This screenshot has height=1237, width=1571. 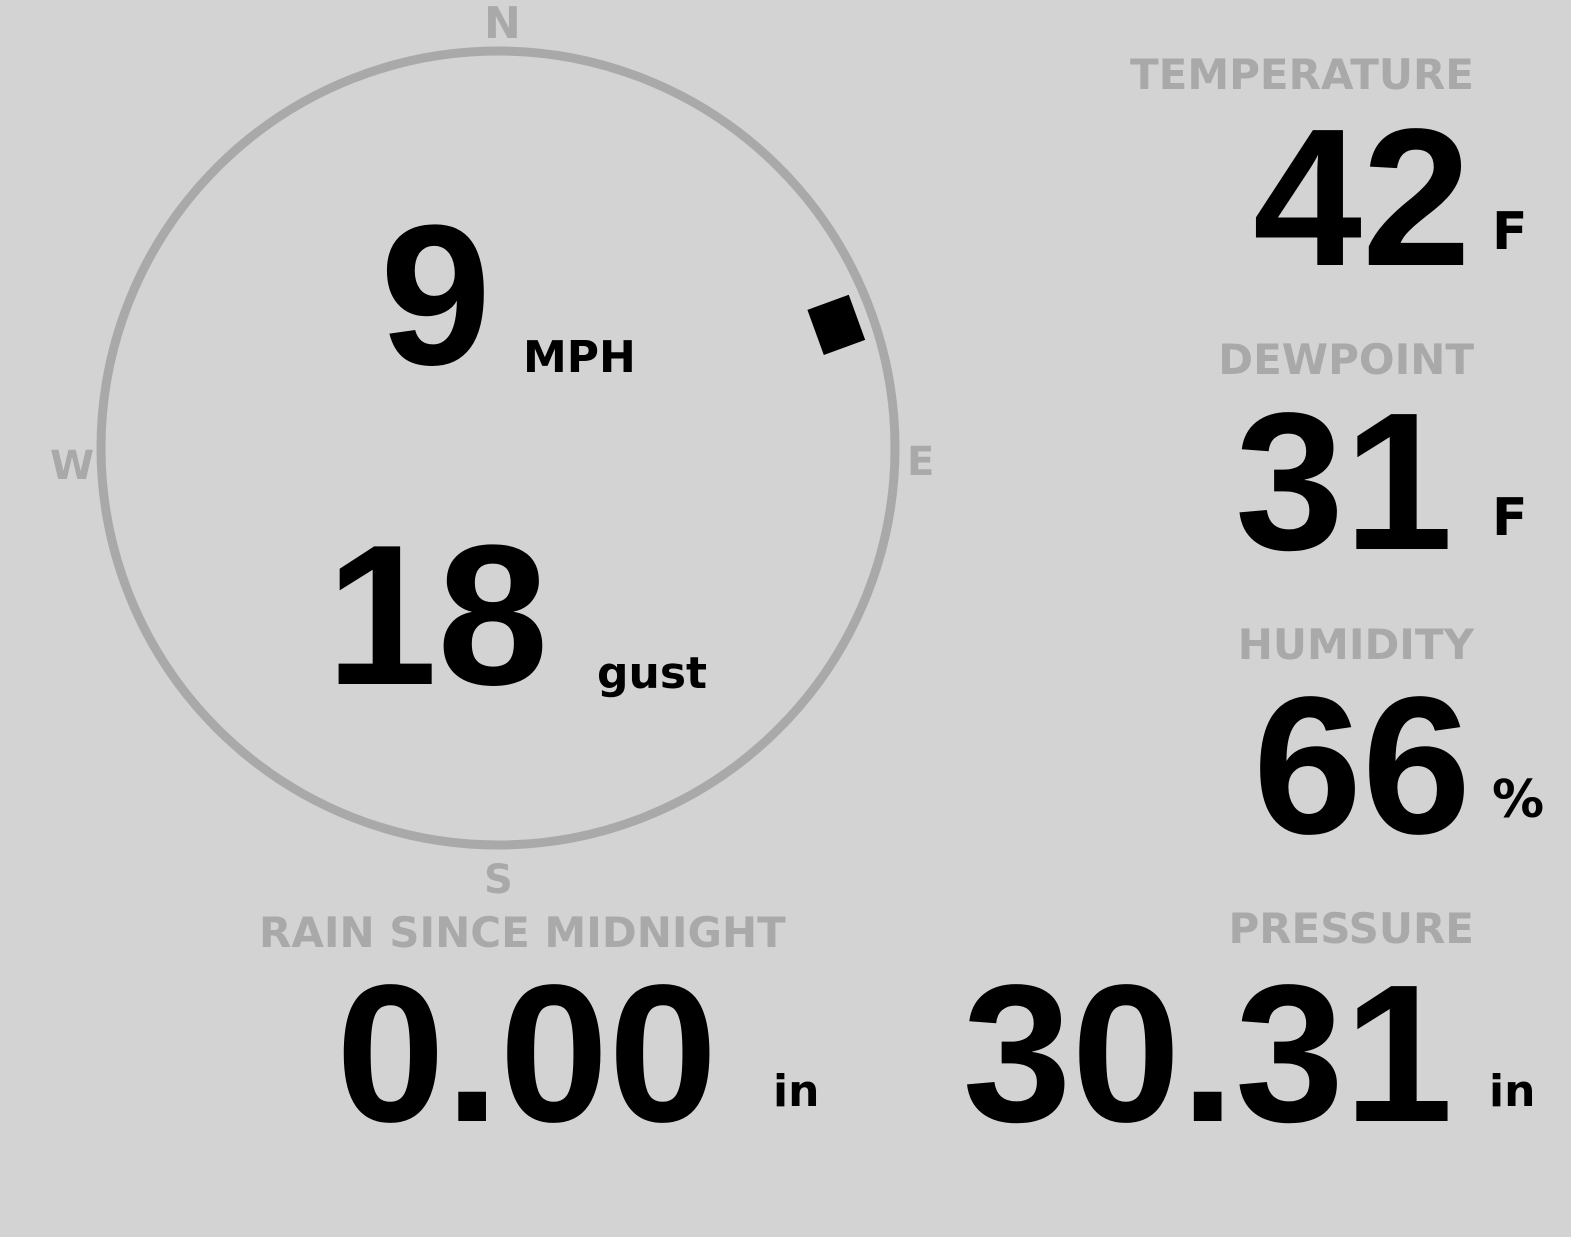 I want to click on compass-east: E, so click(x=921, y=462).